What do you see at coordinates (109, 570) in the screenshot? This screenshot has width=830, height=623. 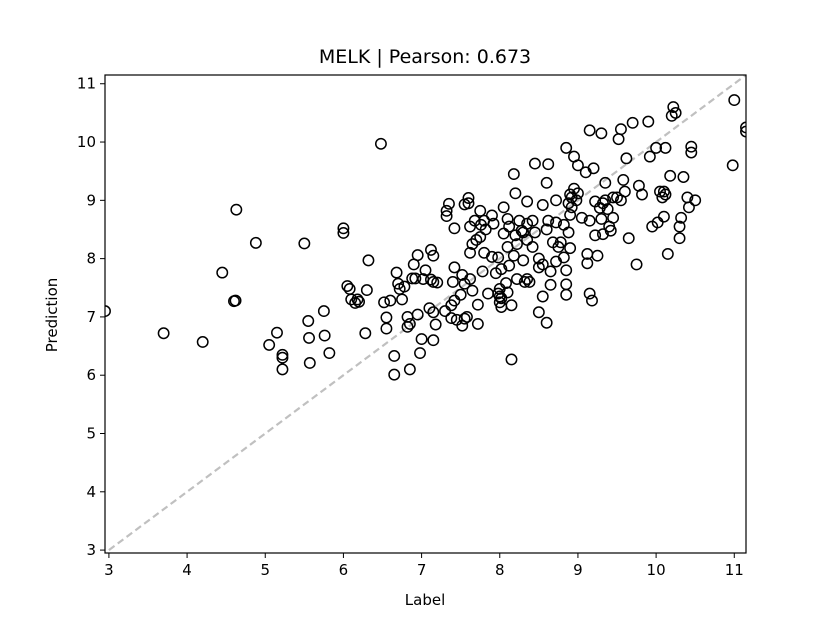 I see `x-tick-label: 3` at bounding box center [109, 570].